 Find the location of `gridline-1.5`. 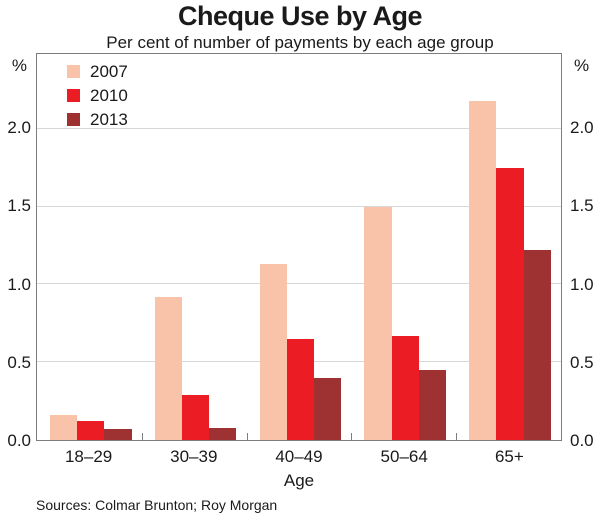

gridline-1.5 is located at coordinates (299, 206).